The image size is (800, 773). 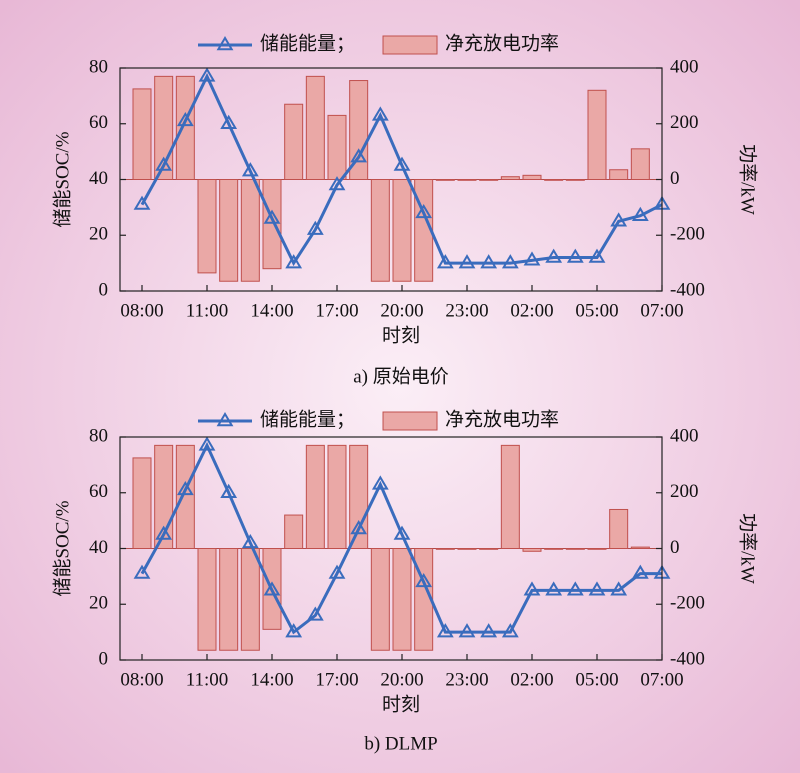 I want to click on x-tick-label: 14:00, so click(x=271, y=310).